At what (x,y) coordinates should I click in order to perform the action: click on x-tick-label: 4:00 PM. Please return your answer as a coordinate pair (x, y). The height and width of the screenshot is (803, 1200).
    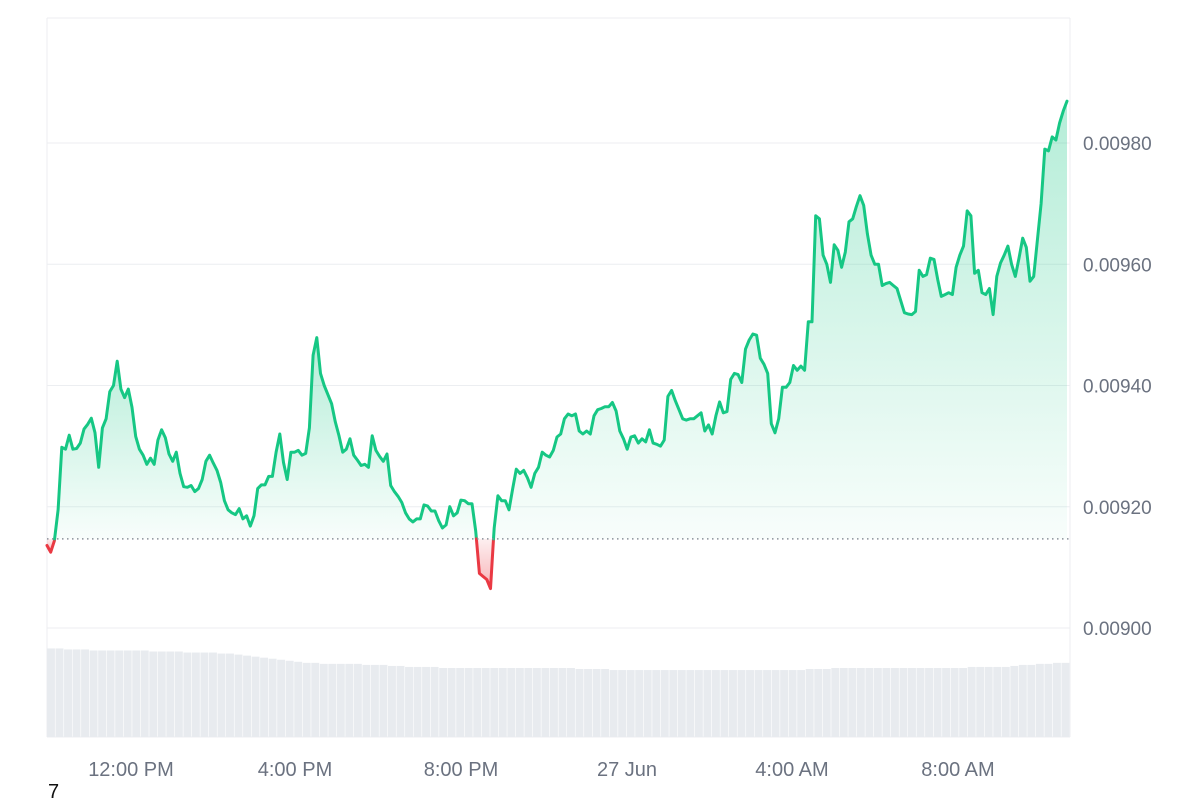
    Looking at the image, I should click on (295, 770).